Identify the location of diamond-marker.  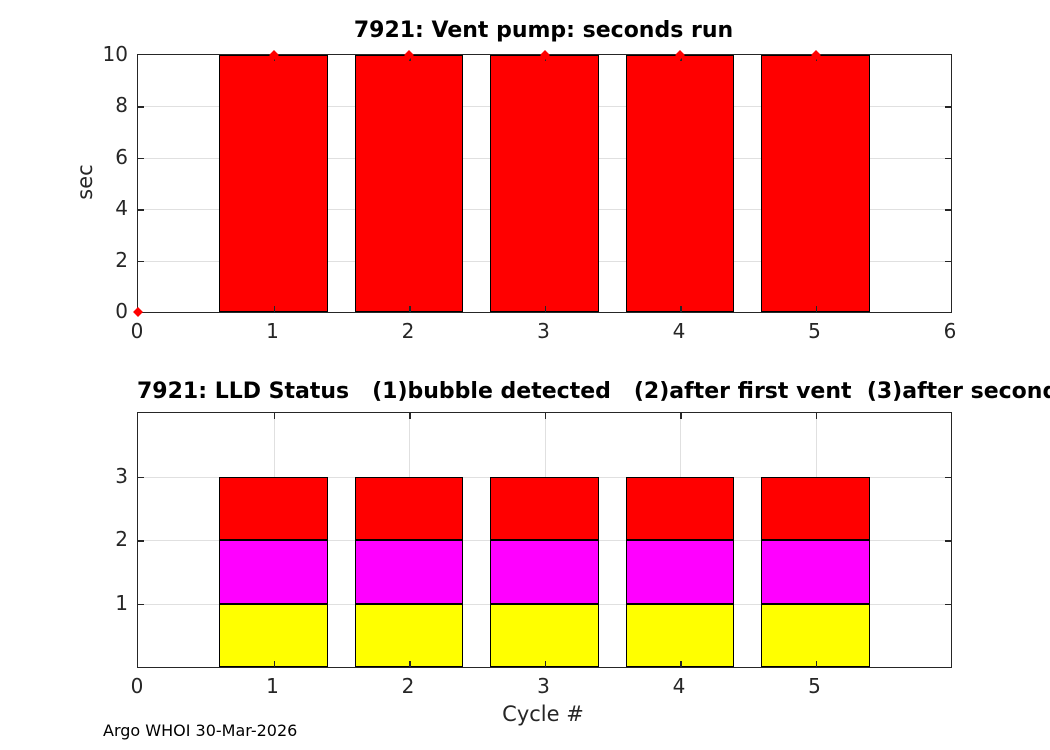
(138, 312).